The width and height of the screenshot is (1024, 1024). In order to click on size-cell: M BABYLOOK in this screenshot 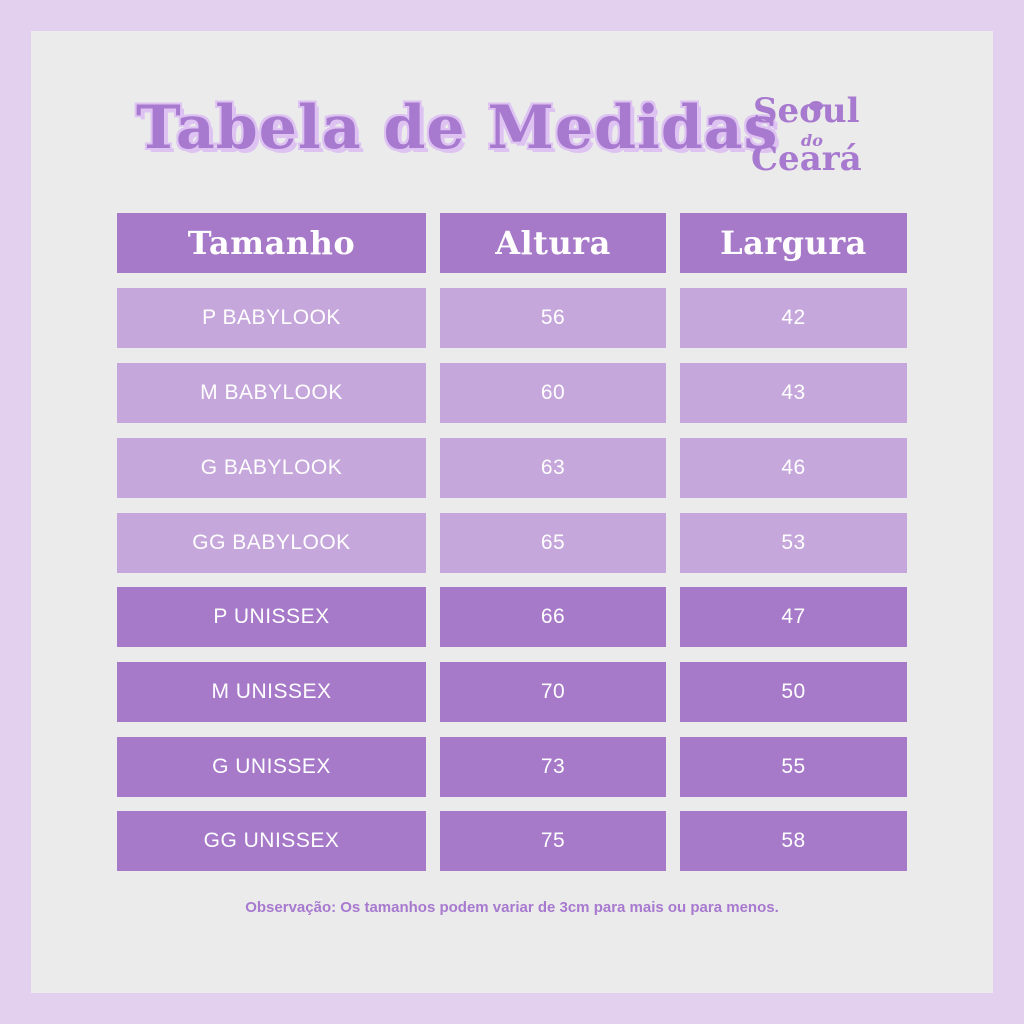, I will do `click(271, 393)`.